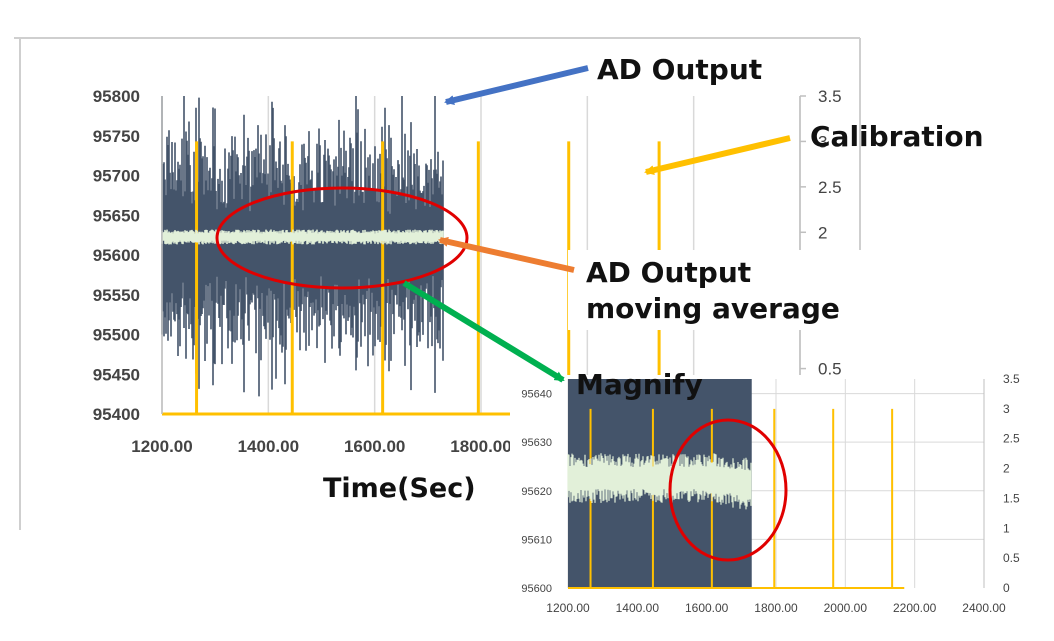 Image resolution: width=1054 pixels, height=641 pixels. What do you see at coordinates (536, 395) in the screenshot?
I see `inset-y-tick-0: 95640` at bounding box center [536, 395].